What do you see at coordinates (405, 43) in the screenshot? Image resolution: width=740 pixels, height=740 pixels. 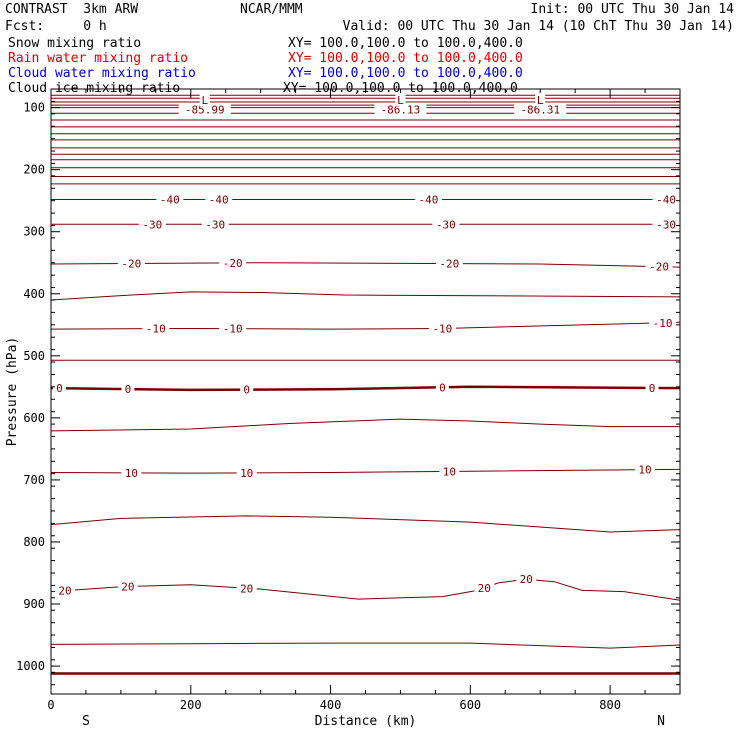 I see `field-snow-xy: XY= 100.0,100.0 to 100.0,400.0` at bounding box center [405, 43].